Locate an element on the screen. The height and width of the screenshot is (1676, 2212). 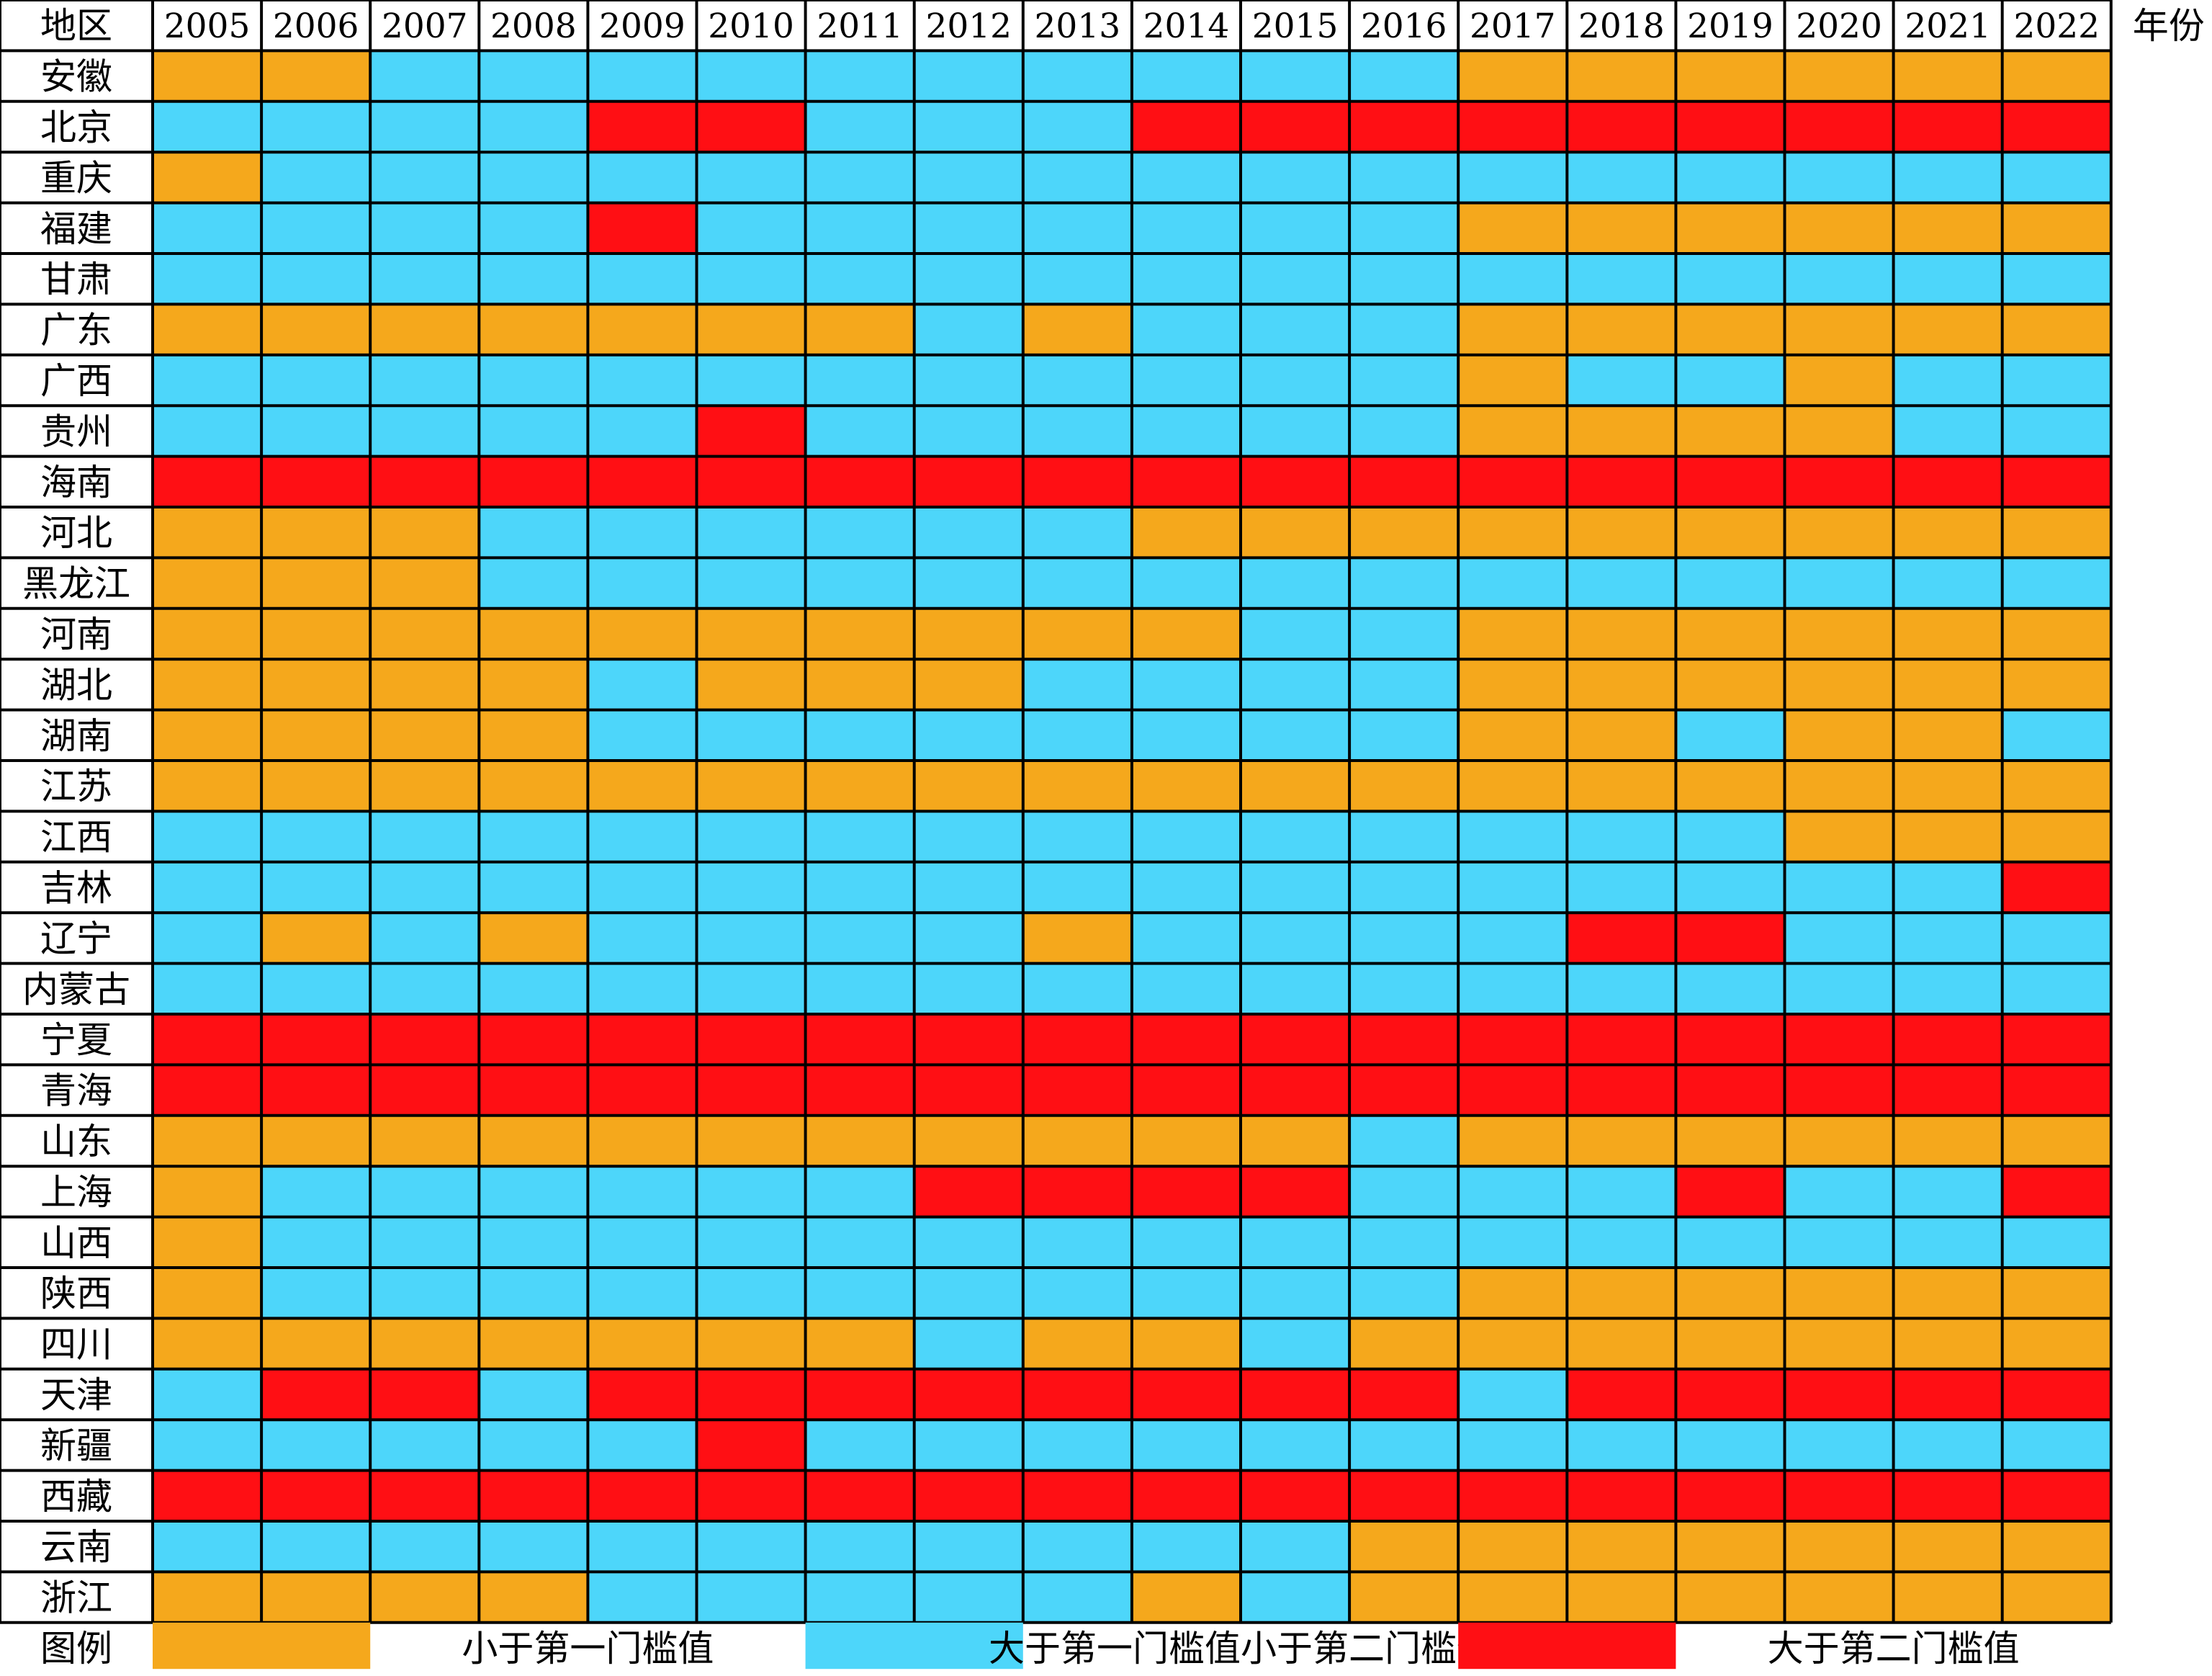
cell-河南-2012 is located at coordinates (968, 634).